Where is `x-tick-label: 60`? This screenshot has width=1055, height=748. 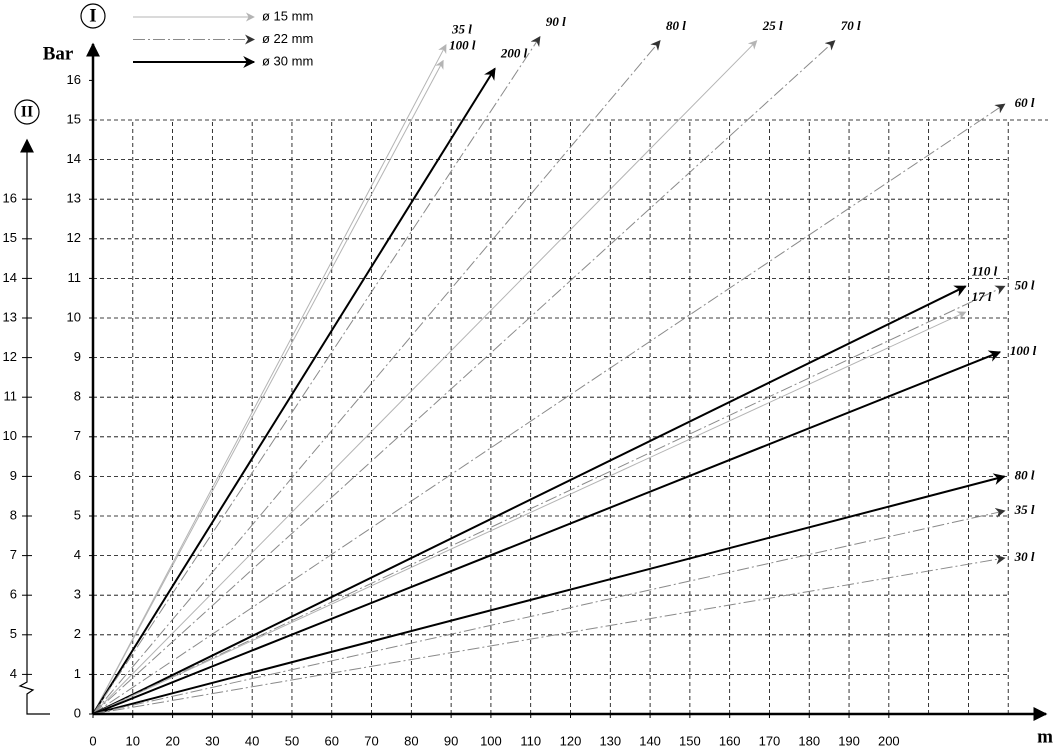 x-tick-label: 60 is located at coordinates (332, 740).